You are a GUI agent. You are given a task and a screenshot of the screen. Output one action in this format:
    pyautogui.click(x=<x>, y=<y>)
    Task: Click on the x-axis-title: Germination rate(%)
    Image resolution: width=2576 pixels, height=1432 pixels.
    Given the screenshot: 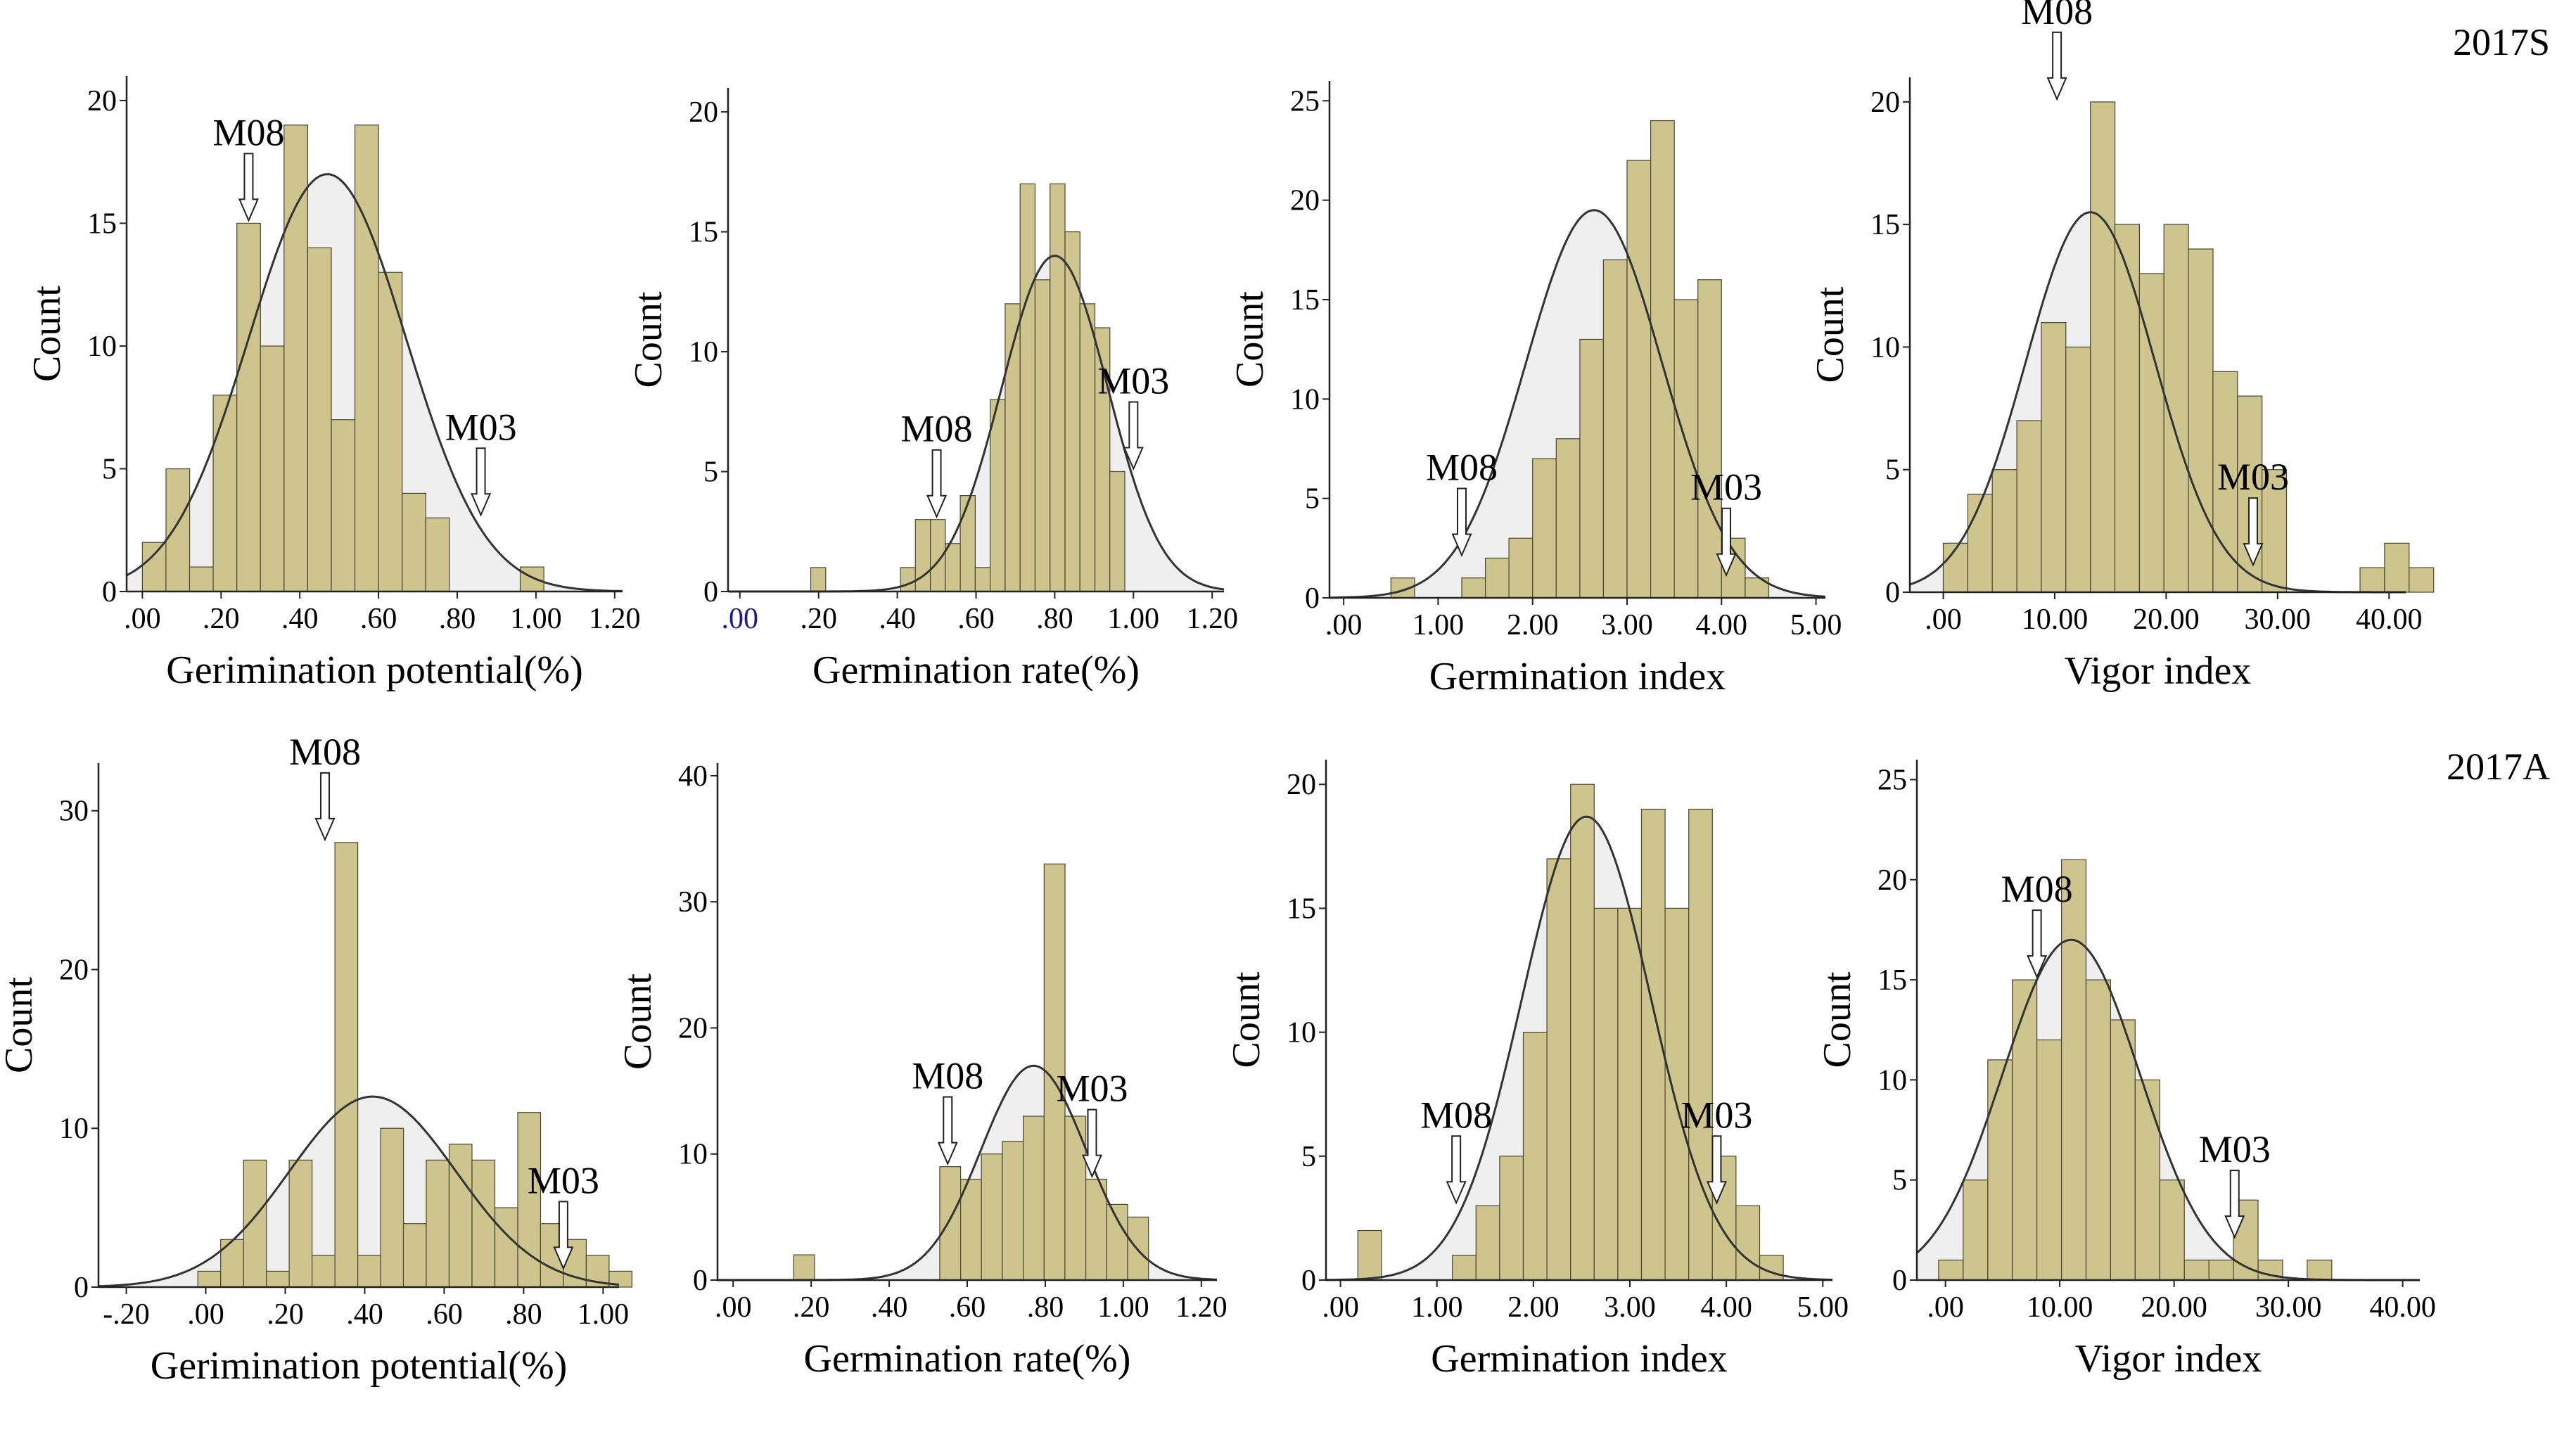 What is the action you would take?
    pyautogui.click(x=967, y=1359)
    